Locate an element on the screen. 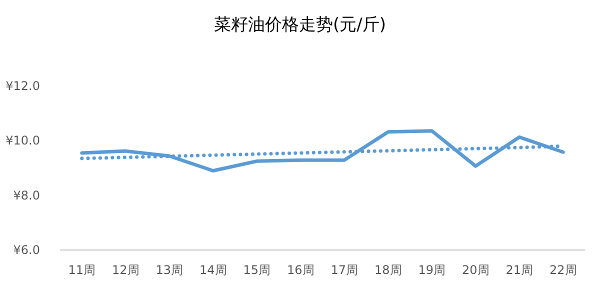 The image size is (600, 300). chart-title: 菜籽油价格走势(元/斤) is located at coordinates (300, 25).